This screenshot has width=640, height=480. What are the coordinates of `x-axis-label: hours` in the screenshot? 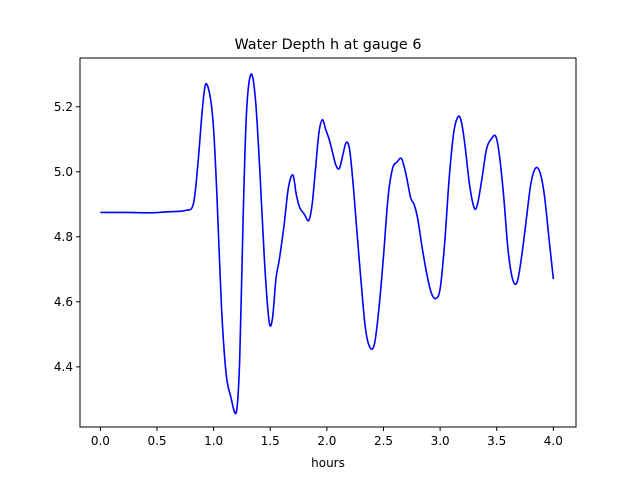 It's located at (328, 463).